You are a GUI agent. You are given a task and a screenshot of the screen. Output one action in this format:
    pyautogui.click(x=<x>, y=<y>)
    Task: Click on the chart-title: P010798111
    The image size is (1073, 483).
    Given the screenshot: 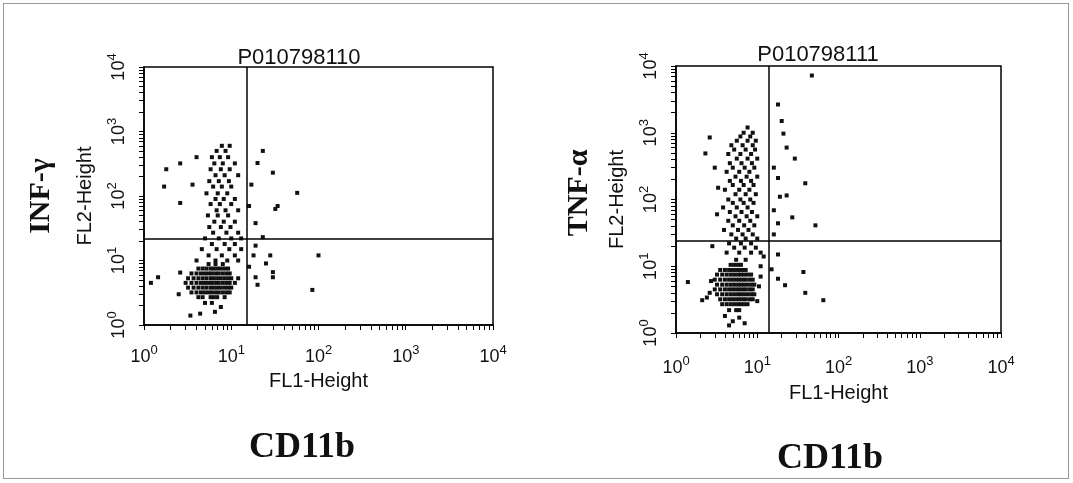 What is the action you would take?
    pyautogui.click(x=818, y=53)
    